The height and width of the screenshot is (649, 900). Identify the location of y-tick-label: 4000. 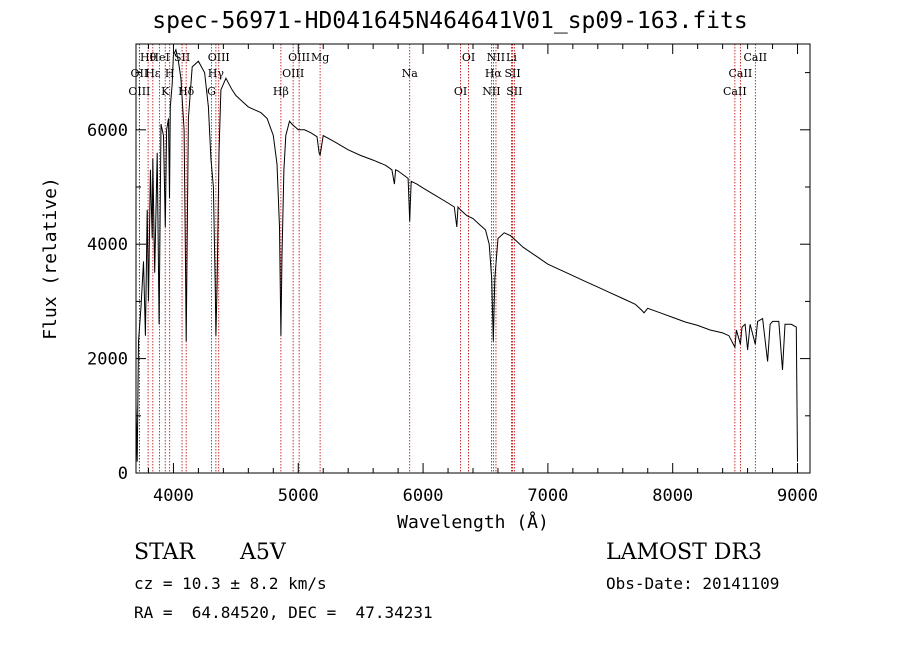
(107, 245).